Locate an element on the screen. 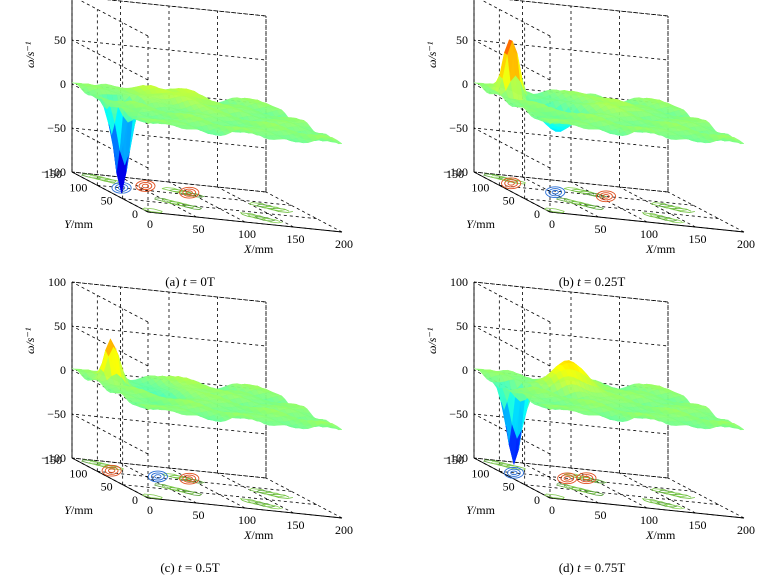  panel-caption: (d) t = 0.75T is located at coordinates (592, 567).